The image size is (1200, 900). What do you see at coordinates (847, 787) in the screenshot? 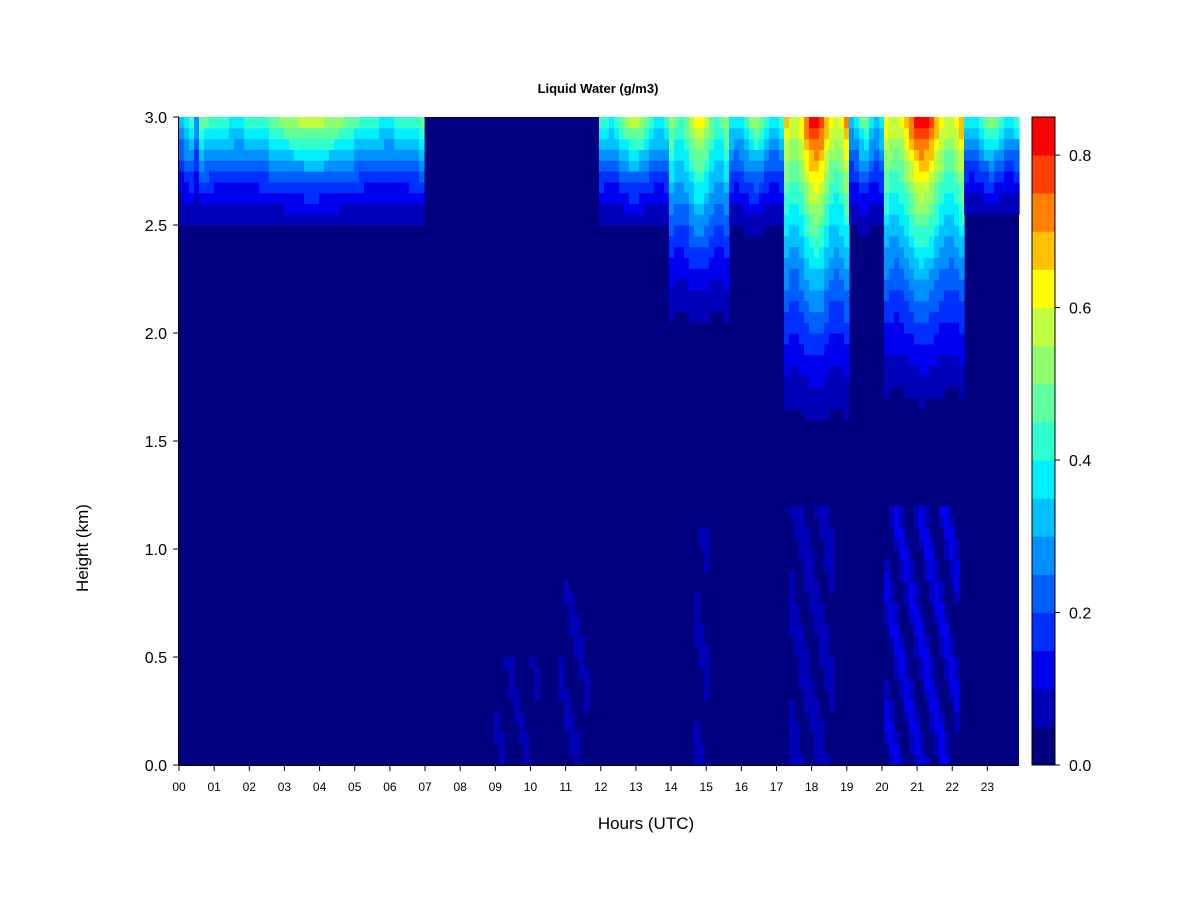
I see `x-tick-label: 19` at bounding box center [847, 787].